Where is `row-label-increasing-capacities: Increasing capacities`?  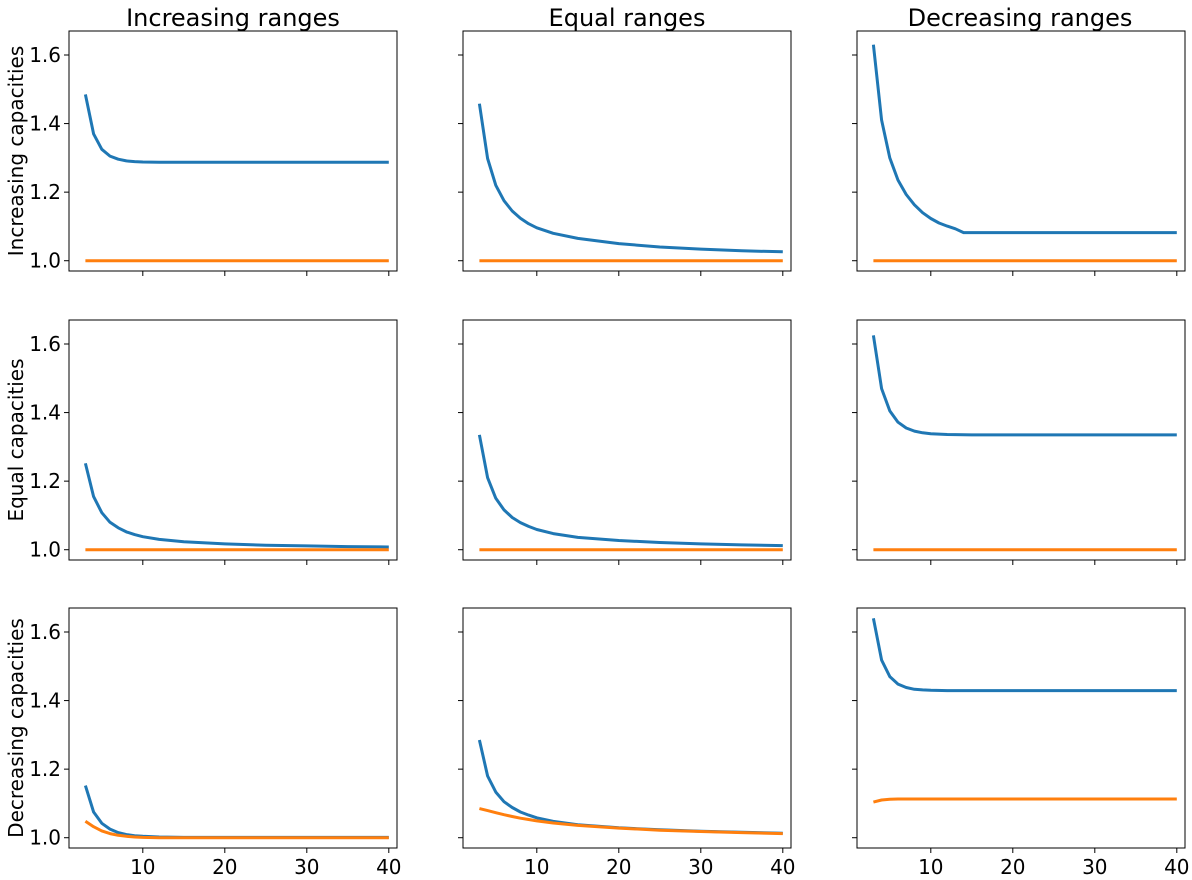
row-label-increasing-capacities: Increasing capacities is located at coordinates (16, 151).